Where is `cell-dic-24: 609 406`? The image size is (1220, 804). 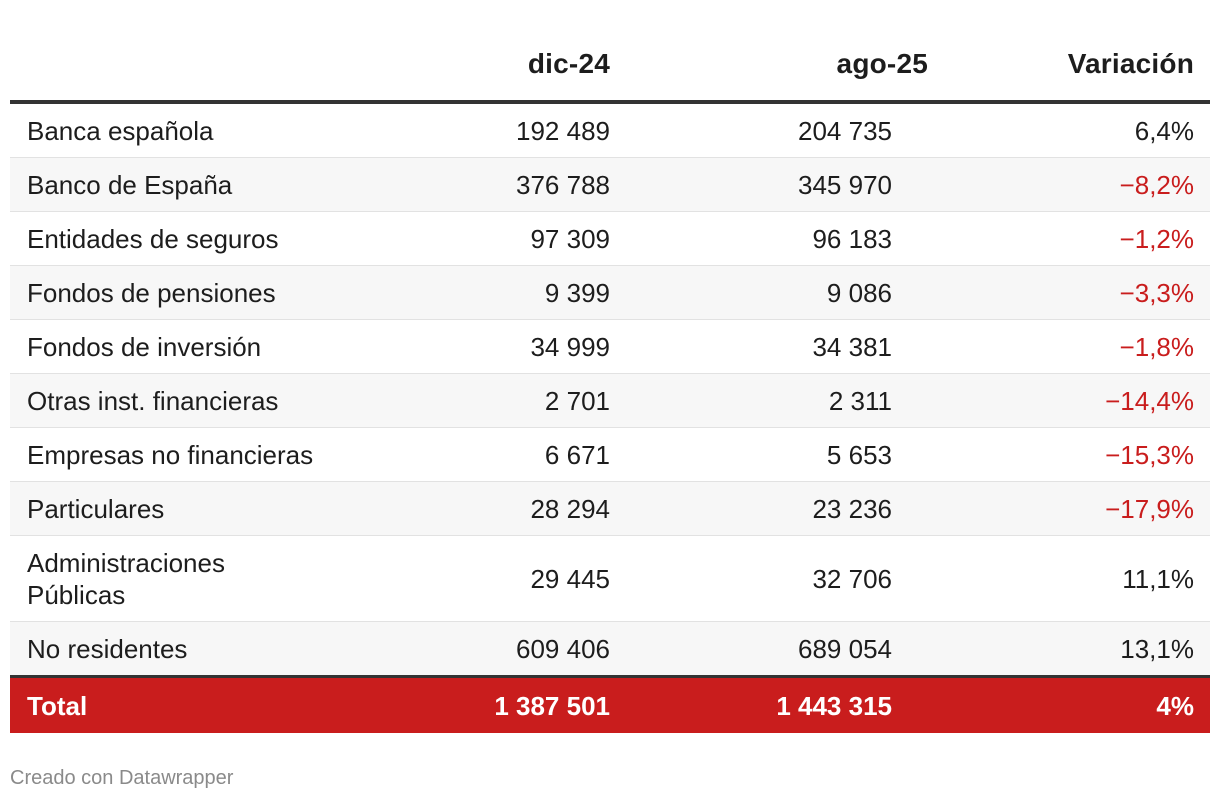 cell-dic-24: 609 406 is located at coordinates (563, 648).